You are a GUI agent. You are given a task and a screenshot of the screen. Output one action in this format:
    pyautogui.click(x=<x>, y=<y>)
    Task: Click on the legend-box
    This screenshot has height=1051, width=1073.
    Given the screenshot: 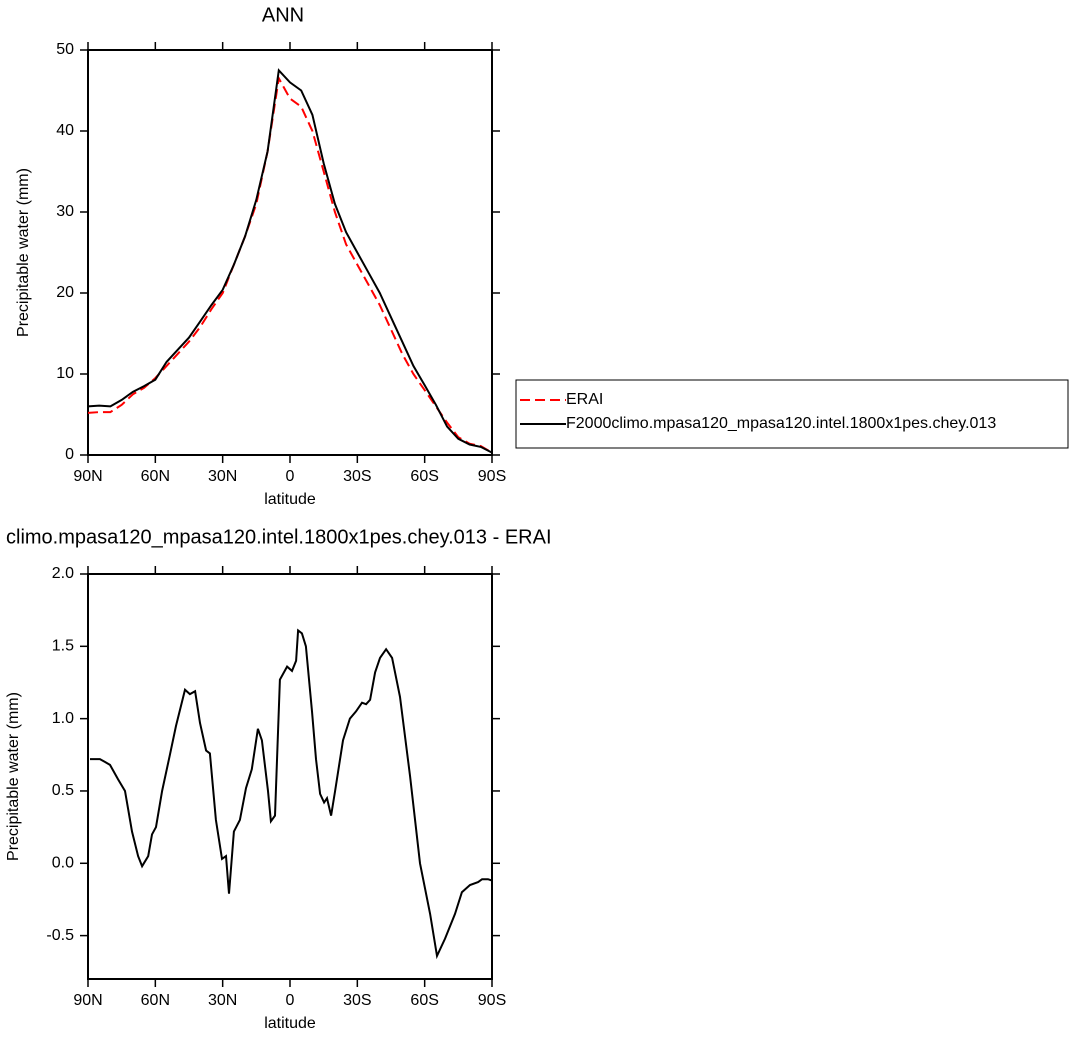 What is the action you would take?
    pyautogui.click(x=792, y=414)
    